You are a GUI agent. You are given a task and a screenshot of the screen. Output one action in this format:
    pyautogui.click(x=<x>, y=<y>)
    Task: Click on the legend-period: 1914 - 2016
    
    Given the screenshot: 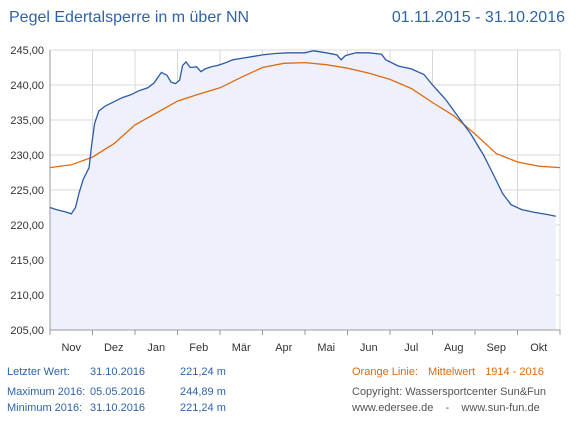 What is the action you would take?
    pyautogui.click(x=514, y=372)
    